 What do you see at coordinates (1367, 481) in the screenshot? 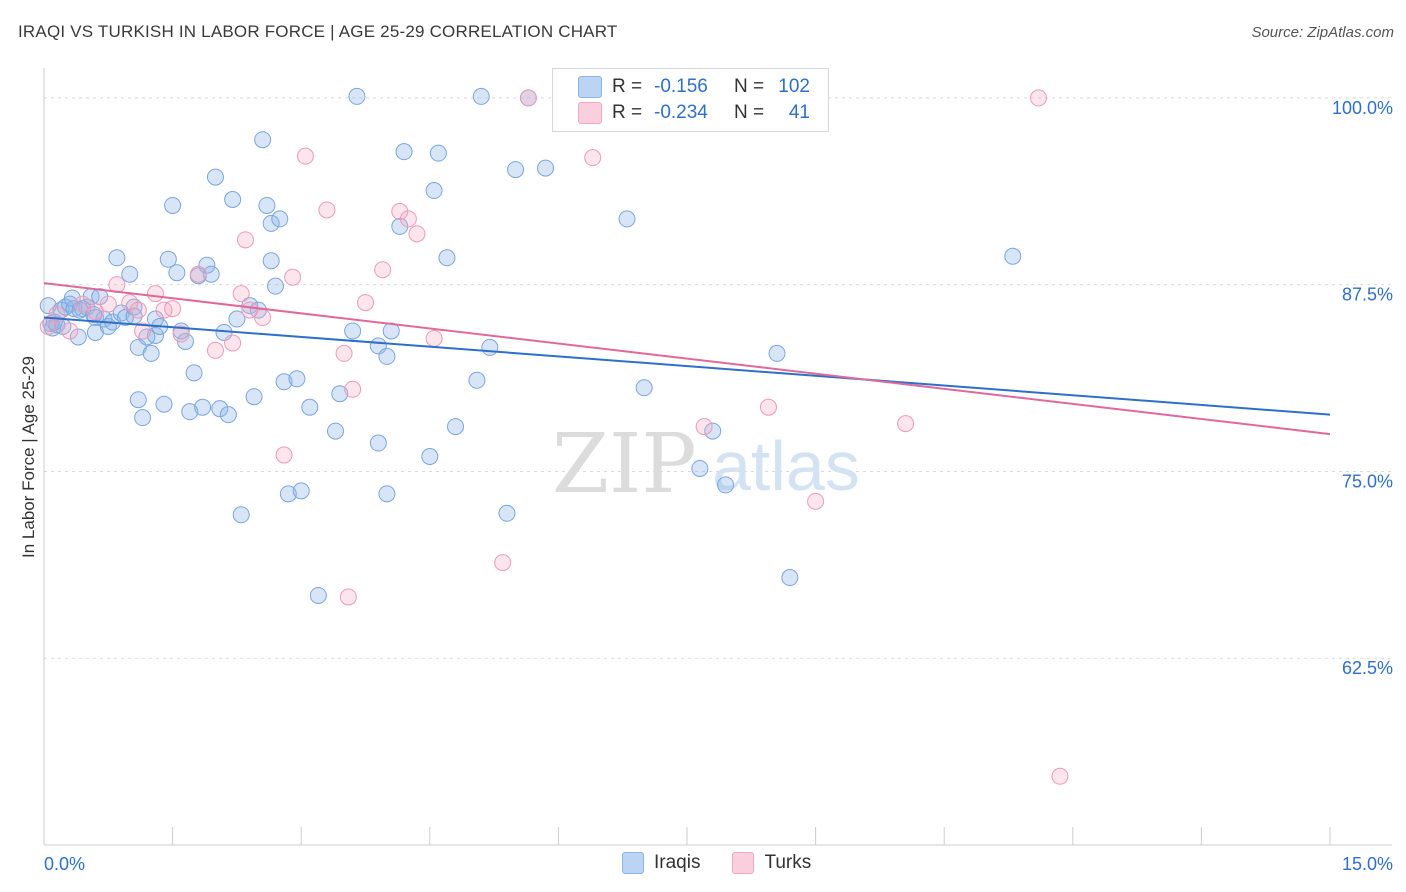
I see `y-tick-label: 75.0%` at bounding box center [1367, 481].